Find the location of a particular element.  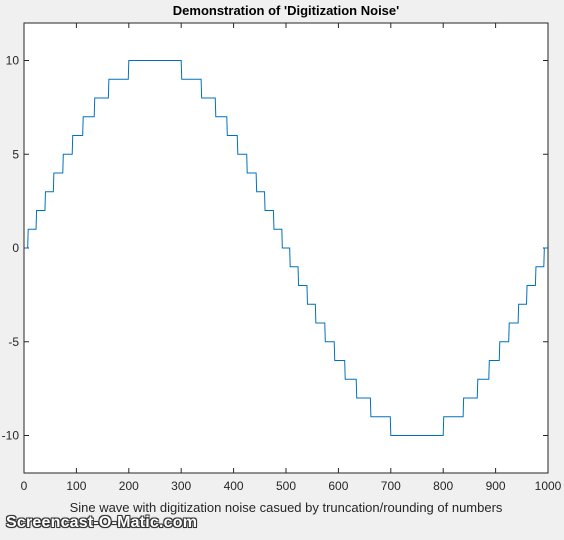

y-tick-label: -10 is located at coordinates (11, 436).